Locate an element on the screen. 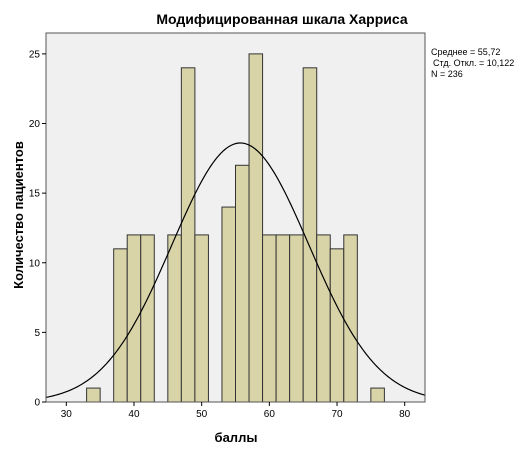  y-tick-label: 0 is located at coordinates (37, 403).